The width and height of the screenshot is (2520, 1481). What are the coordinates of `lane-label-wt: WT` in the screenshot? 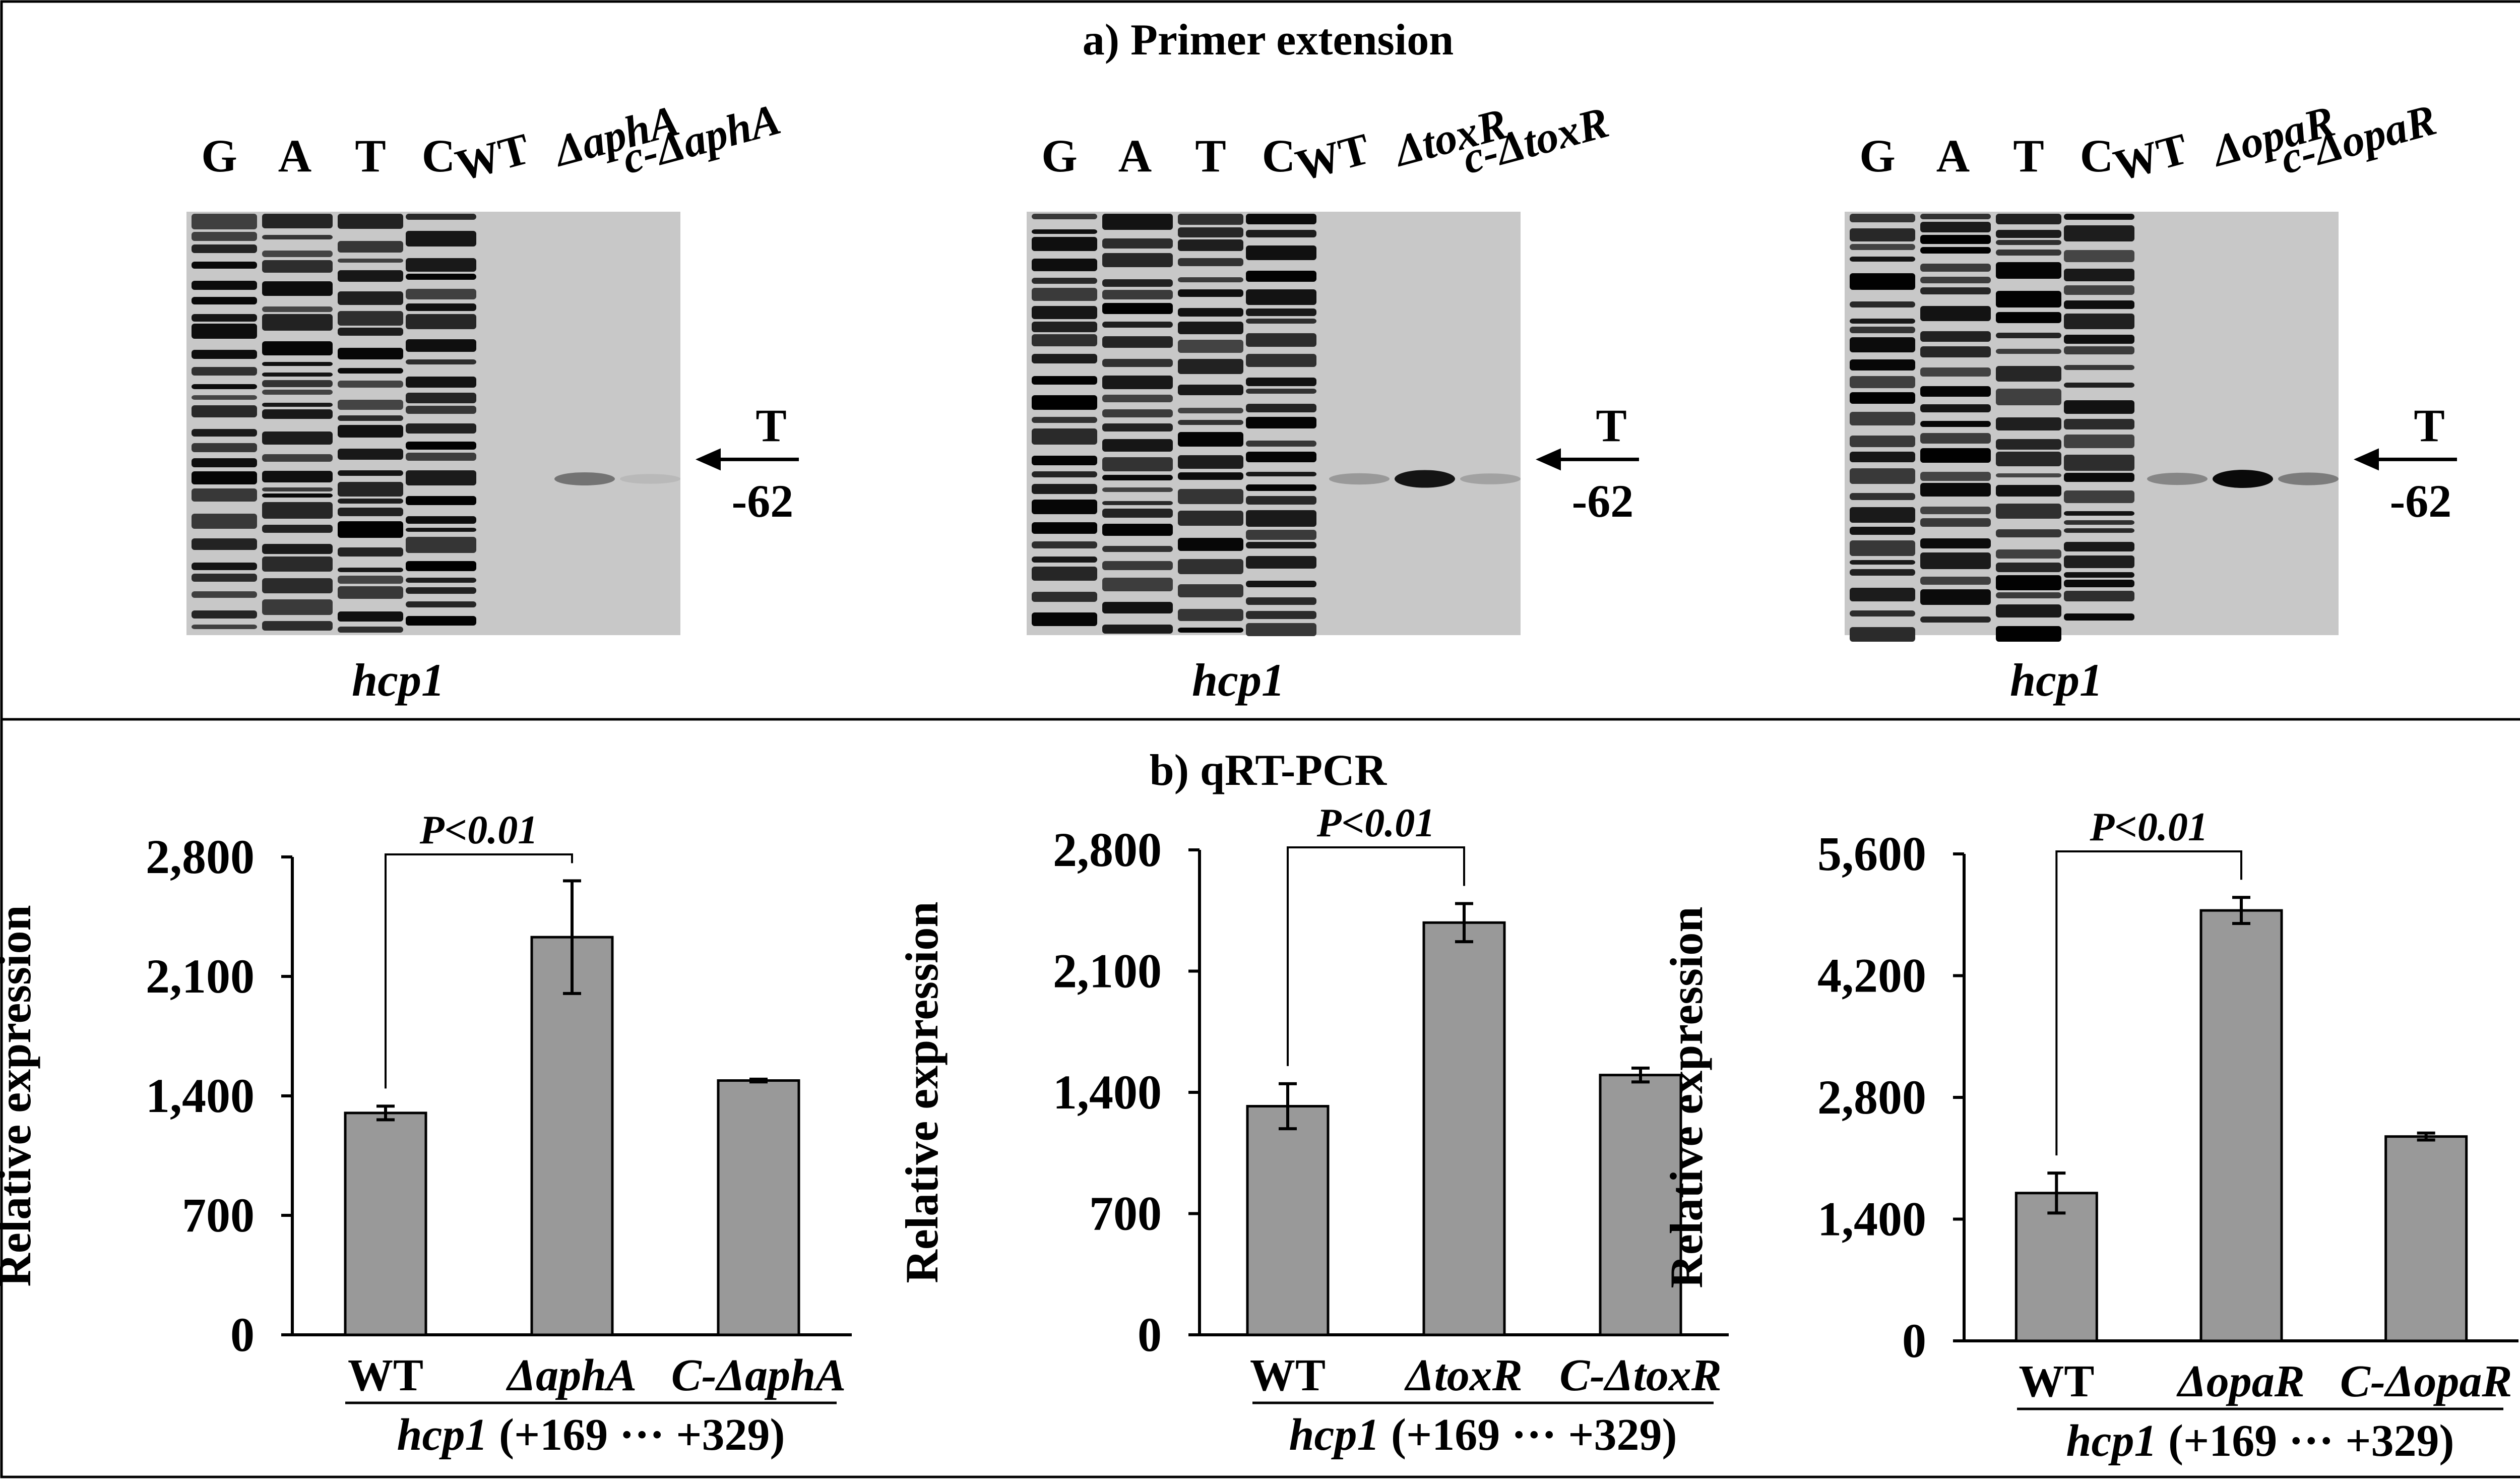 It's located at (493, 158).